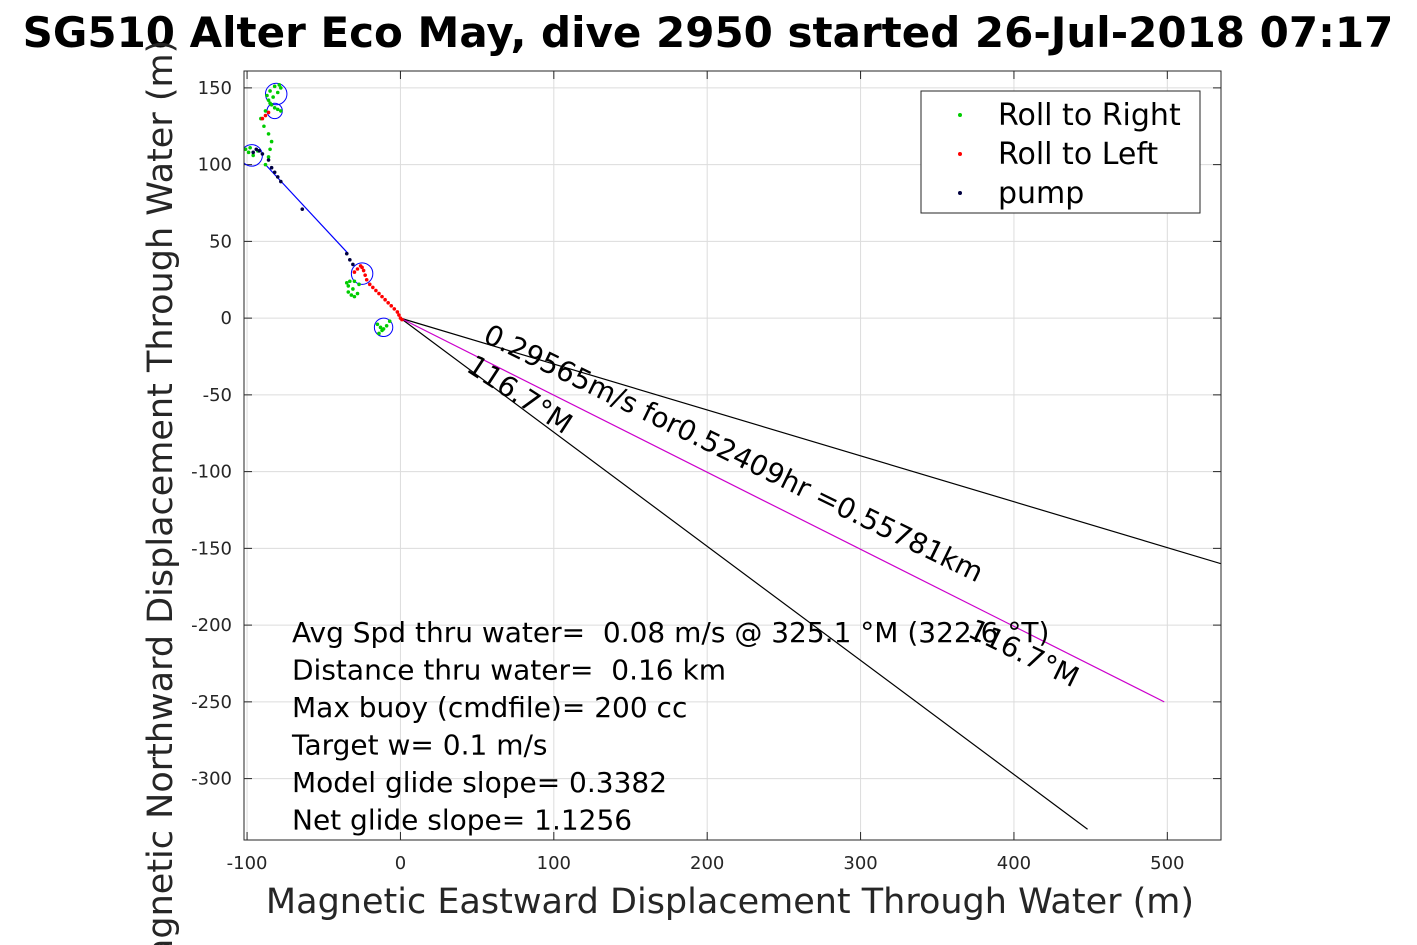 The width and height of the screenshot is (1417, 945). Describe the element at coordinates (220, 241) in the screenshot. I see `y-tick-label: 50` at that location.